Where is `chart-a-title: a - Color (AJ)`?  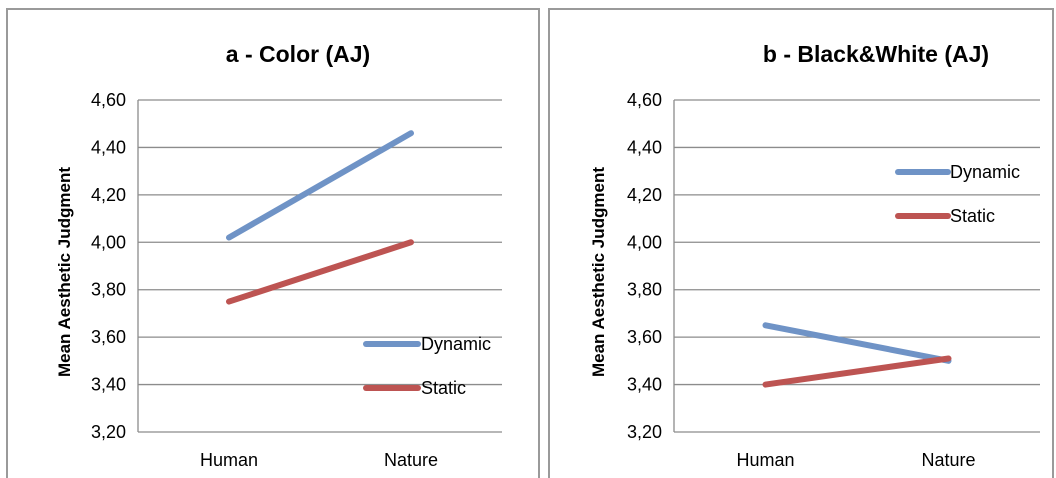
chart-a-title: a - Color (AJ) is located at coordinates (298, 54).